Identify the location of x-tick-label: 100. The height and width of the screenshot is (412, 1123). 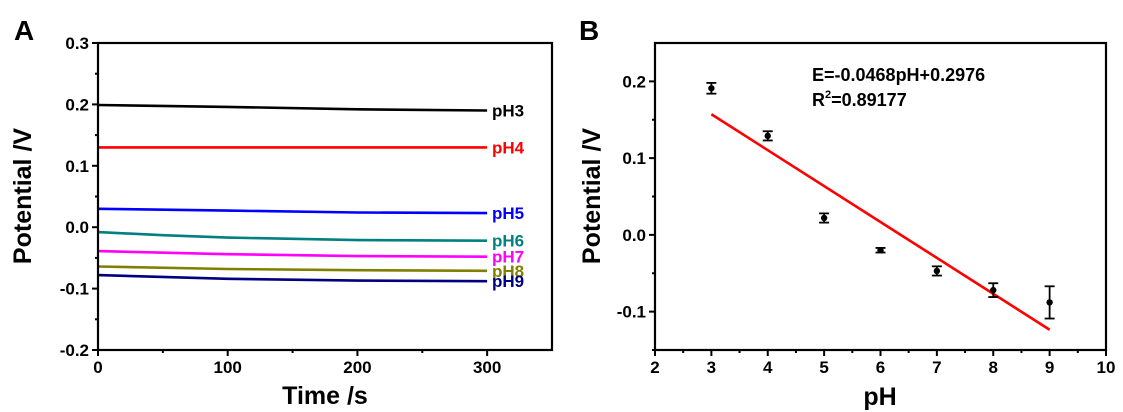
(228, 367).